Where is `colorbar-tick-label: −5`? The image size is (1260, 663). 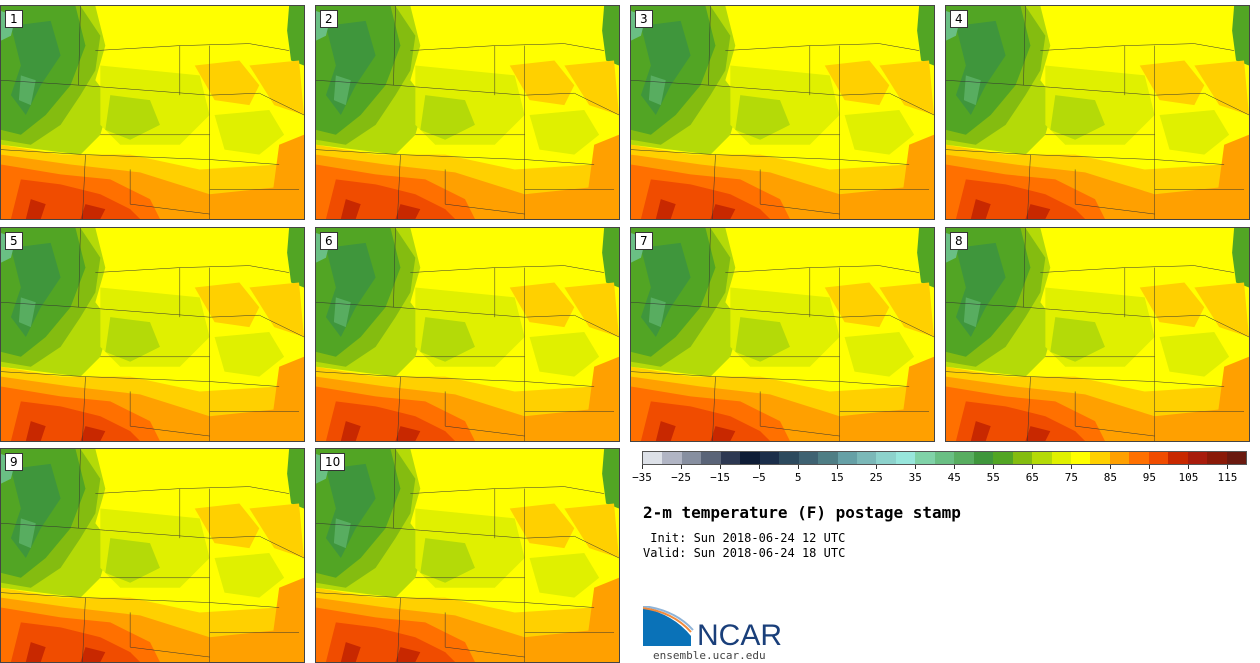
colorbar-tick-label: −5 is located at coordinates (759, 477).